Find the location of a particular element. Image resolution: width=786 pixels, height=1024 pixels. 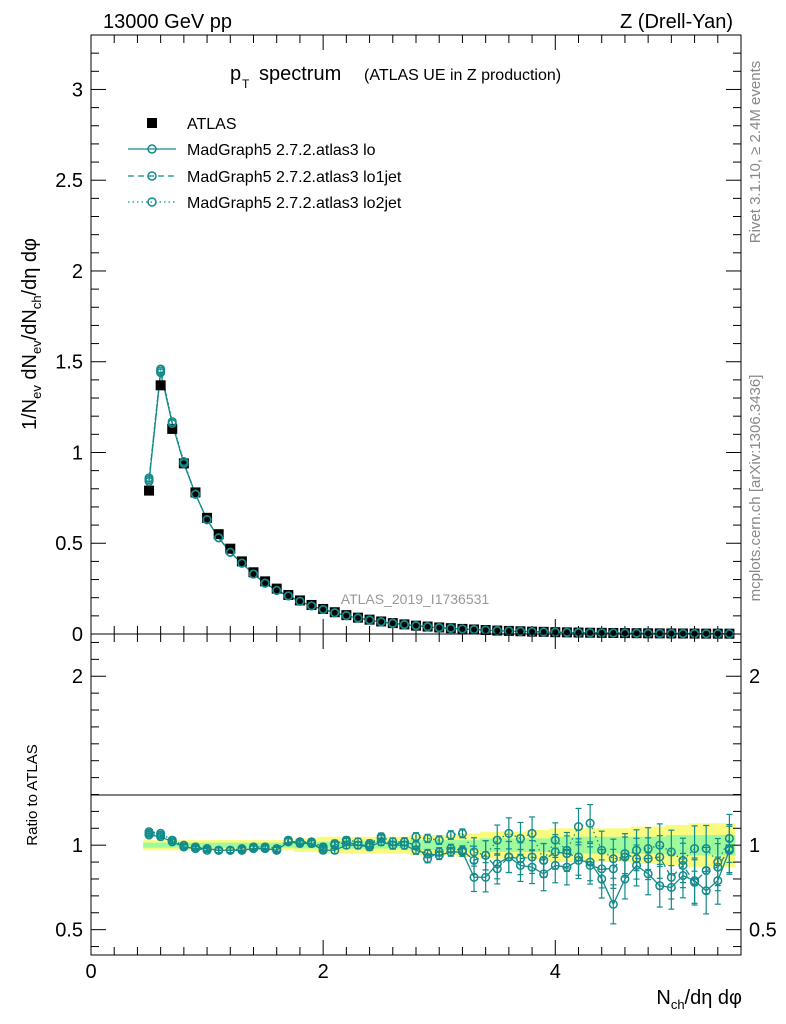

source-label: mcplots.cern.ch [arXiv:1306.3436] is located at coordinates (755, 488).